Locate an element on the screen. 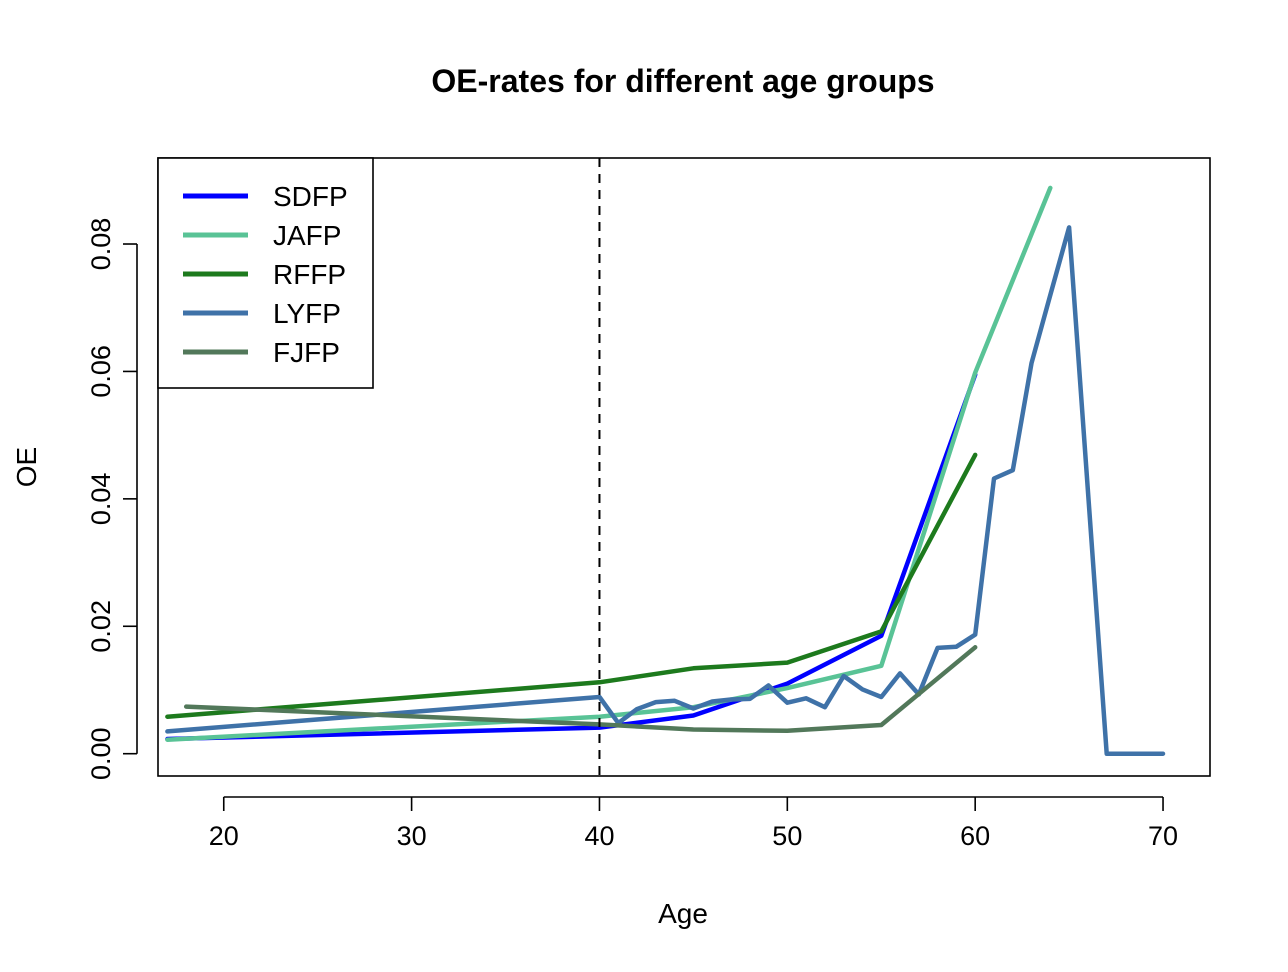 This screenshot has height=972, width=1288. y-tick-label: 0.02 is located at coordinates (101, 626).